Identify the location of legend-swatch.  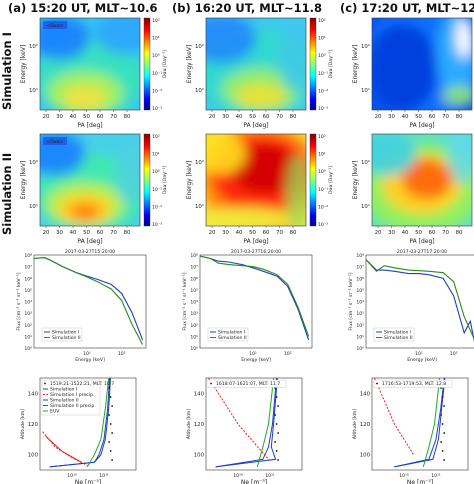
(377, 383).